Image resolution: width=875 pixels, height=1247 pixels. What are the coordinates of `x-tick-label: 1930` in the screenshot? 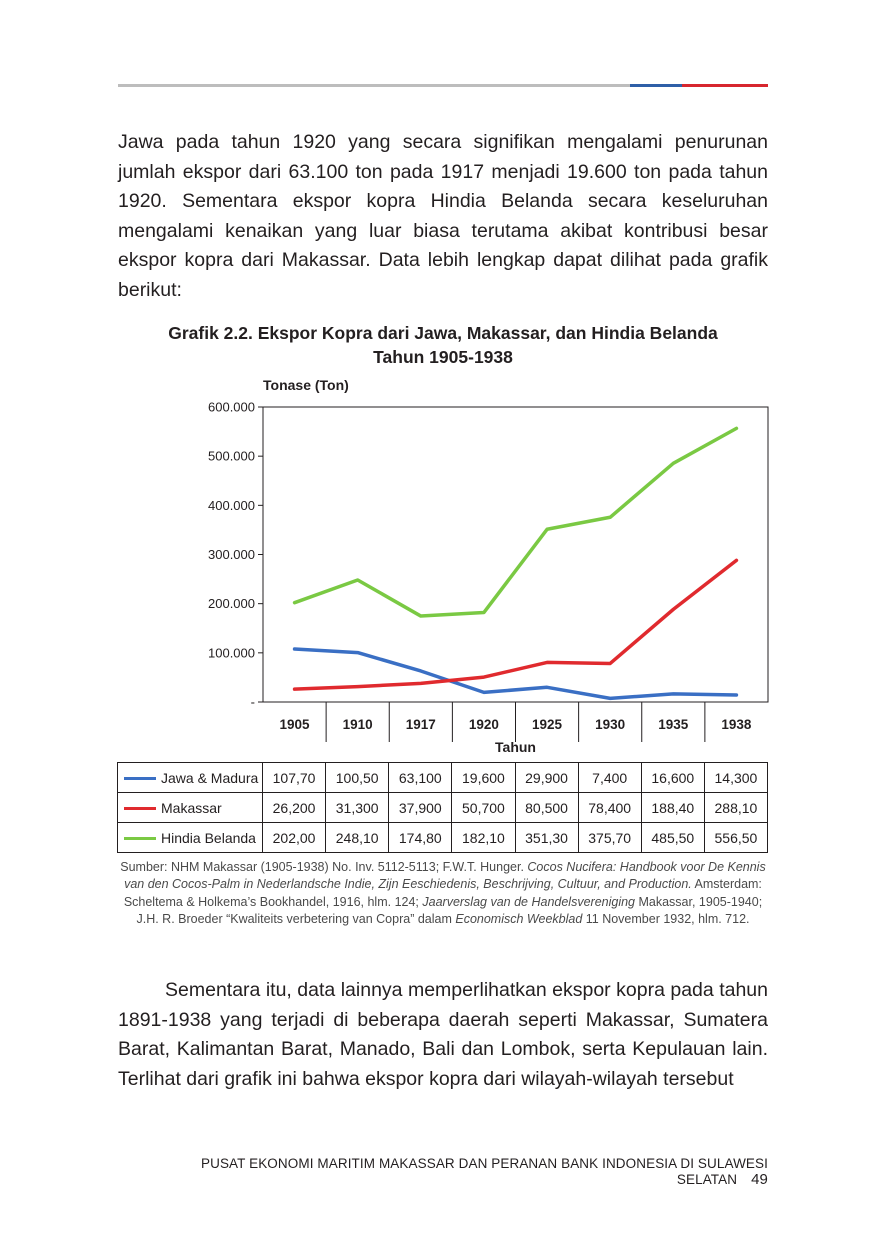 It's located at (610, 724).